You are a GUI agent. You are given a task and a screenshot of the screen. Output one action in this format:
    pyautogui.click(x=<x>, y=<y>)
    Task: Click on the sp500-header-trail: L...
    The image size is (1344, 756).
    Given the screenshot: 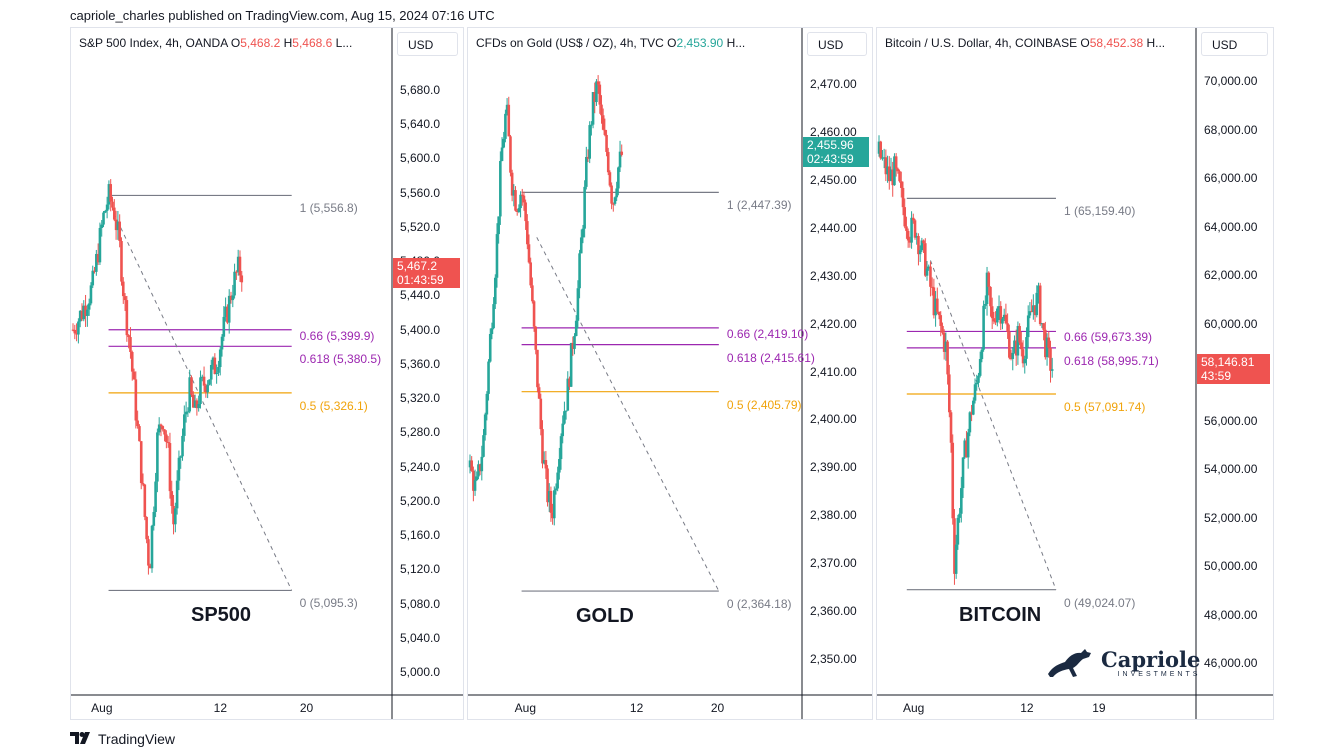 What is the action you would take?
    pyautogui.click(x=344, y=43)
    